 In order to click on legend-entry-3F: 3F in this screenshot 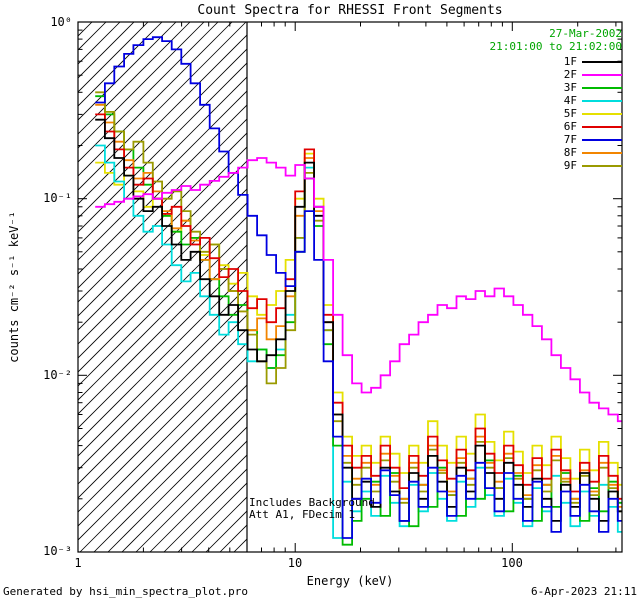, I will do `click(593, 87)`.